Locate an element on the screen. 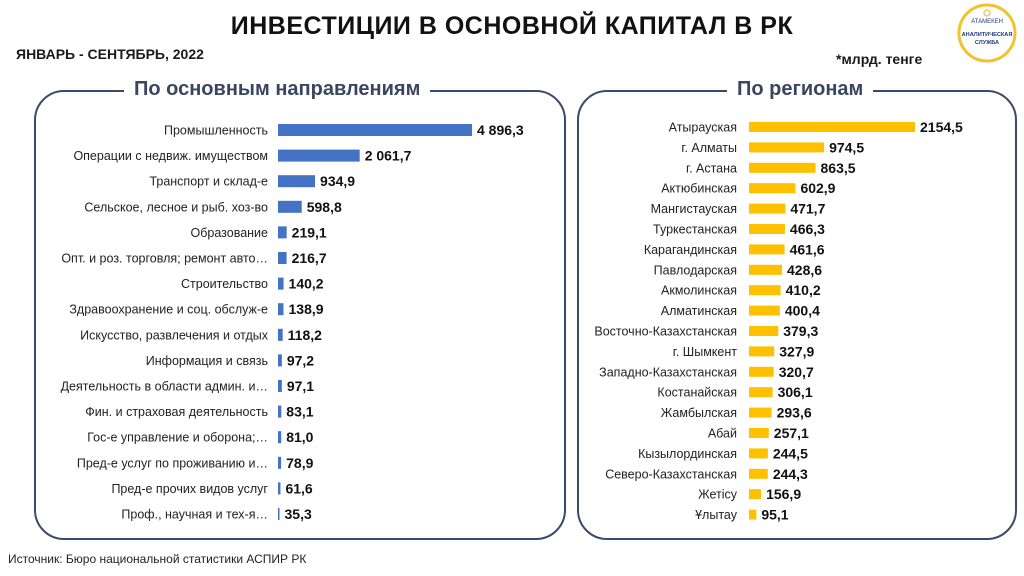  atameken-logo: АТАМЕКЕН АНАЛИТИЧЕСКАЯ СЛУЖБА is located at coordinates (987, 33).